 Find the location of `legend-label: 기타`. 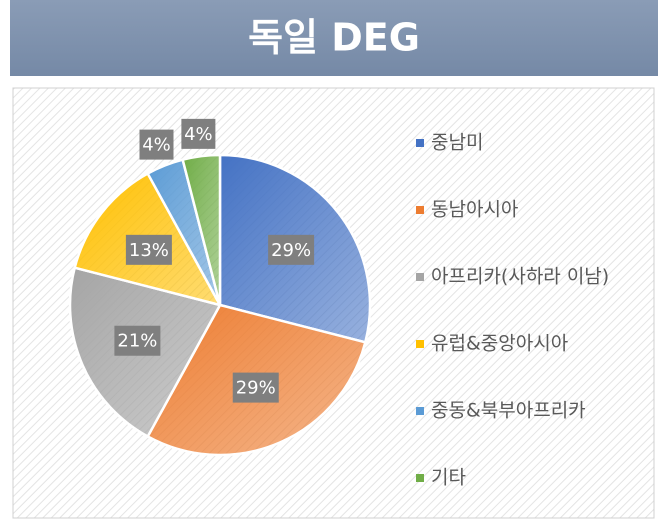

legend-label: 기타 is located at coordinates (448, 478).